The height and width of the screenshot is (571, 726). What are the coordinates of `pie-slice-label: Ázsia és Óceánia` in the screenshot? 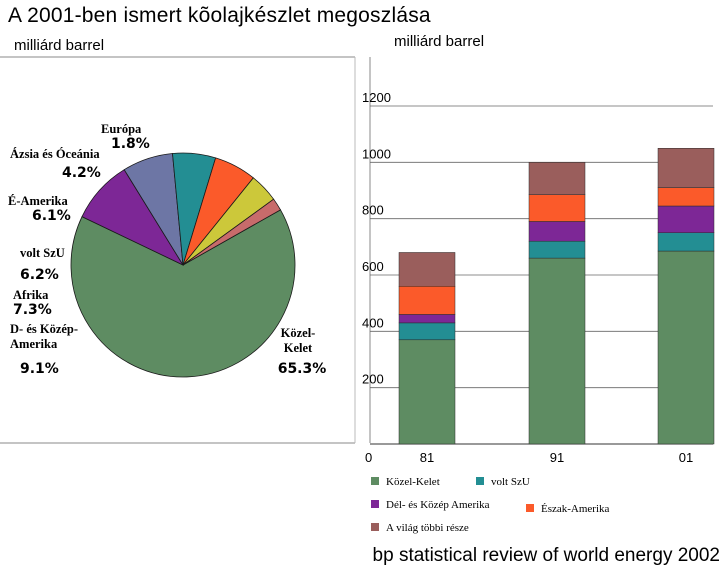 It's located at (55, 154).